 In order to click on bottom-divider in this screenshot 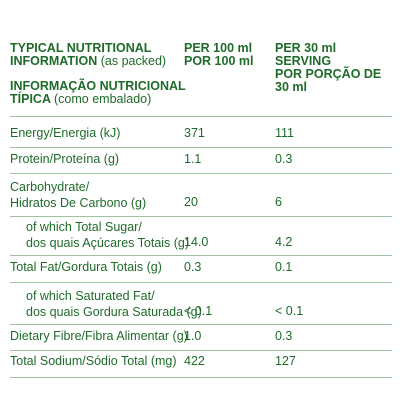, I will do `click(201, 377)`.